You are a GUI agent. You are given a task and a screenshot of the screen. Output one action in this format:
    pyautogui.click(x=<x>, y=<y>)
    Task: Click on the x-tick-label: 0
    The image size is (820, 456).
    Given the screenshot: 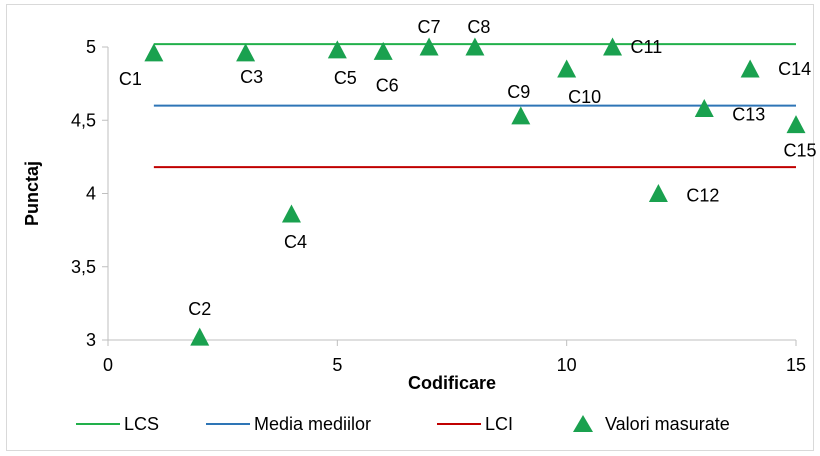 What is the action you would take?
    pyautogui.click(x=108, y=365)
    